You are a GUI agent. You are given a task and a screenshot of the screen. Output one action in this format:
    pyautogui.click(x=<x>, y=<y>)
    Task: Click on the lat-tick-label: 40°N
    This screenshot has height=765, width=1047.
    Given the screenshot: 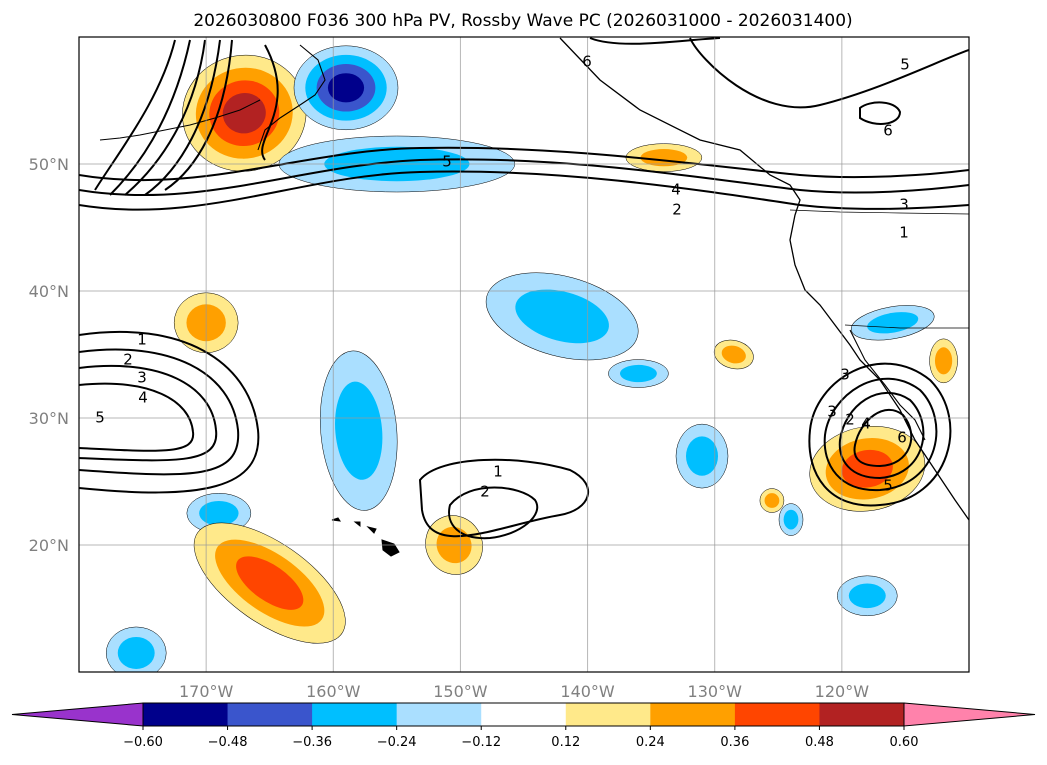 What is the action you would take?
    pyautogui.click(x=49, y=291)
    